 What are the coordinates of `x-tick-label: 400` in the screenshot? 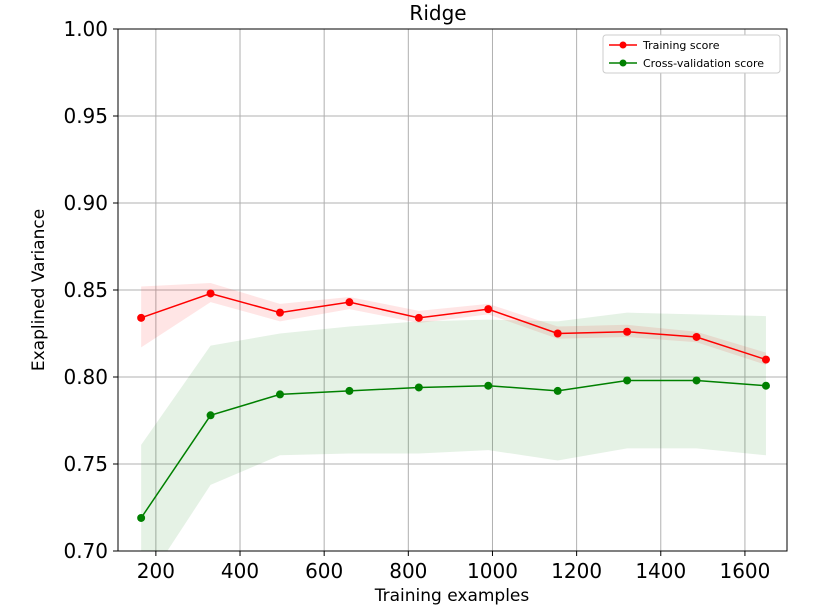 It's located at (240, 571).